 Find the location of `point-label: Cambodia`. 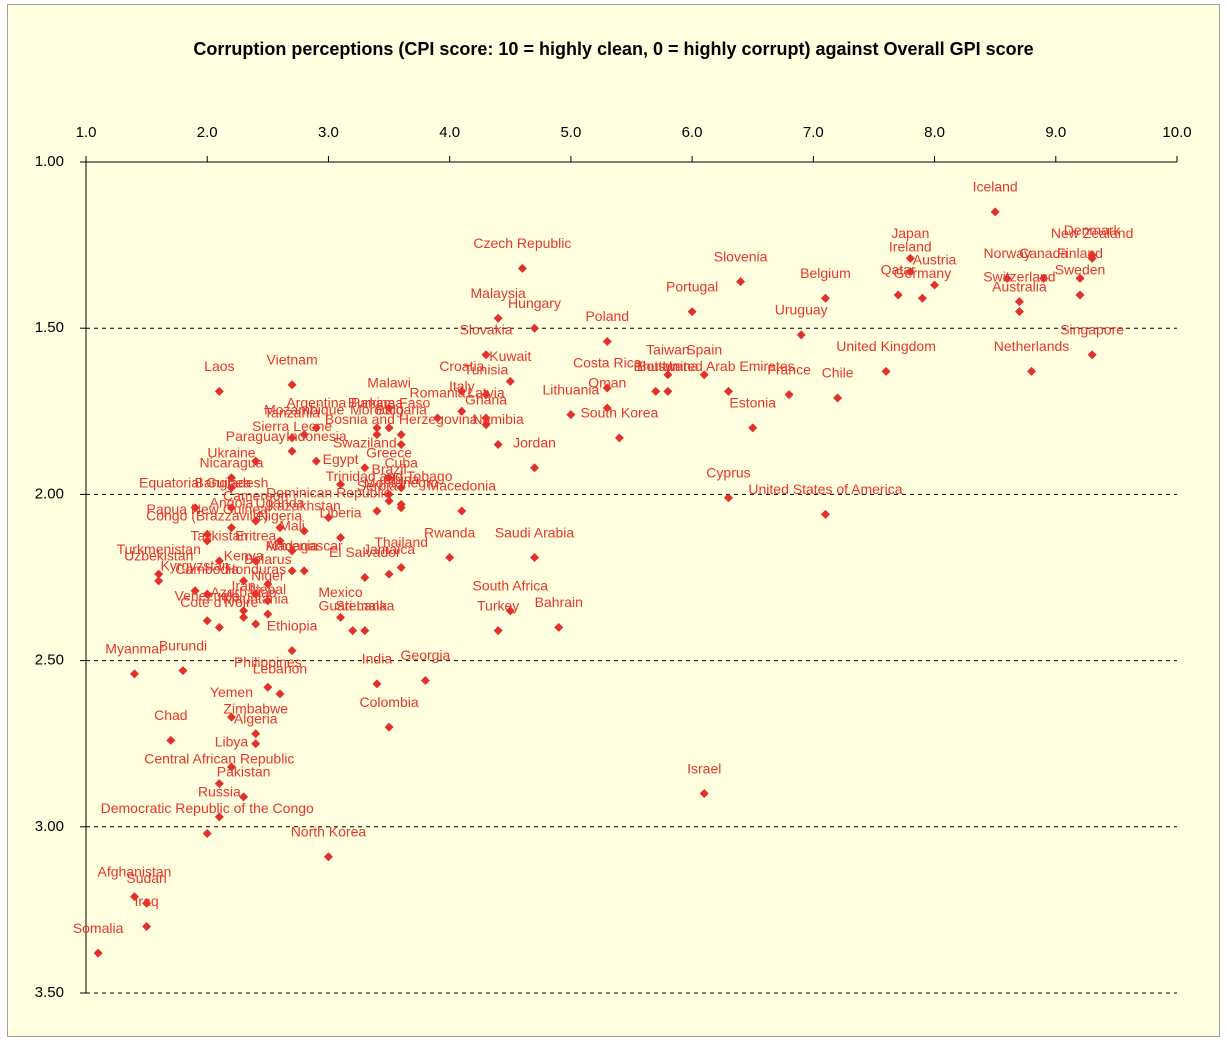

point-label: Cambodia is located at coordinates (207, 569).